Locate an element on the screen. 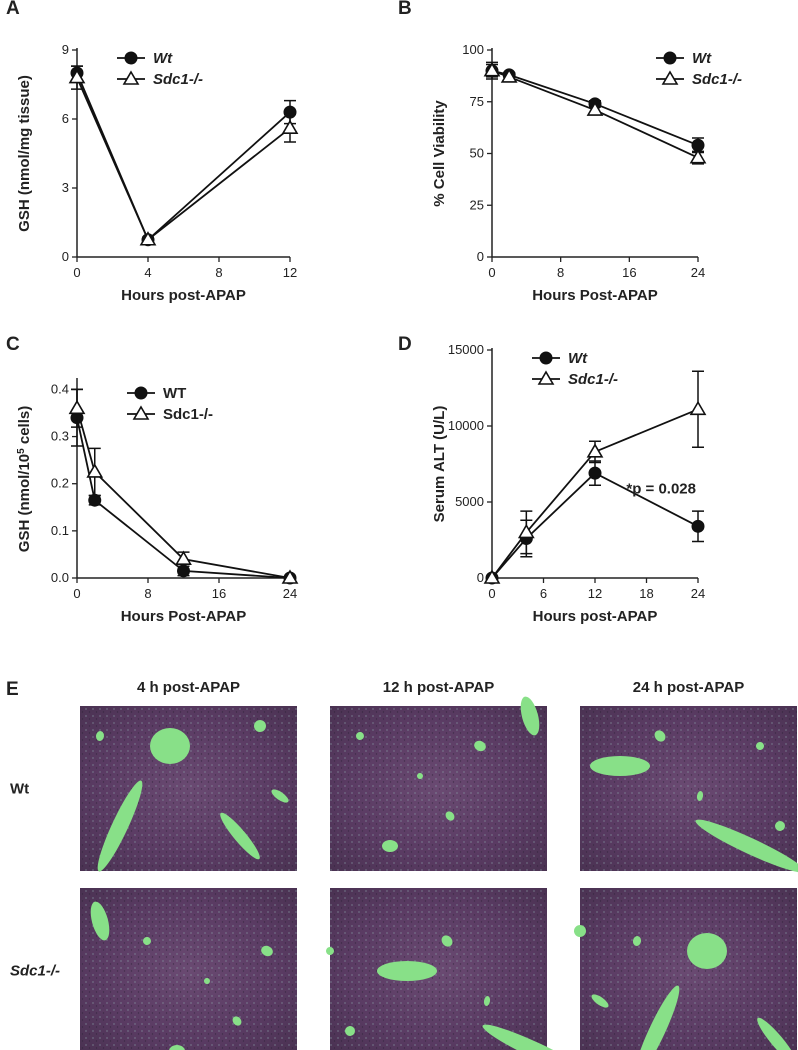  y-axis-label-part: cells) is located at coordinates (24, 427).